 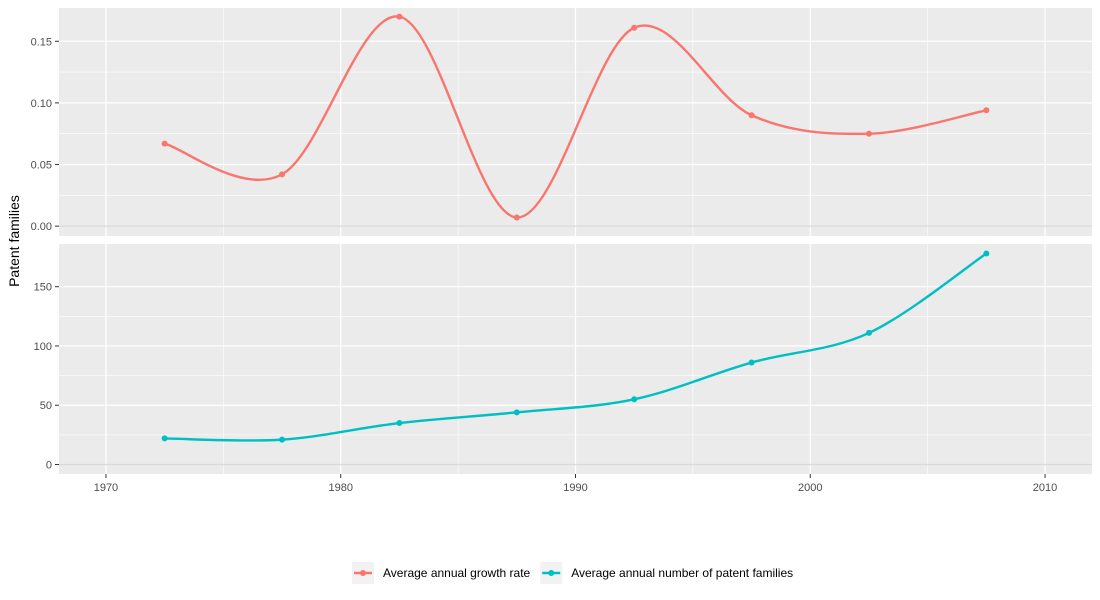 What do you see at coordinates (575, 488) in the screenshot?
I see `x-tick-label: 1990` at bounding box center [575, 488].